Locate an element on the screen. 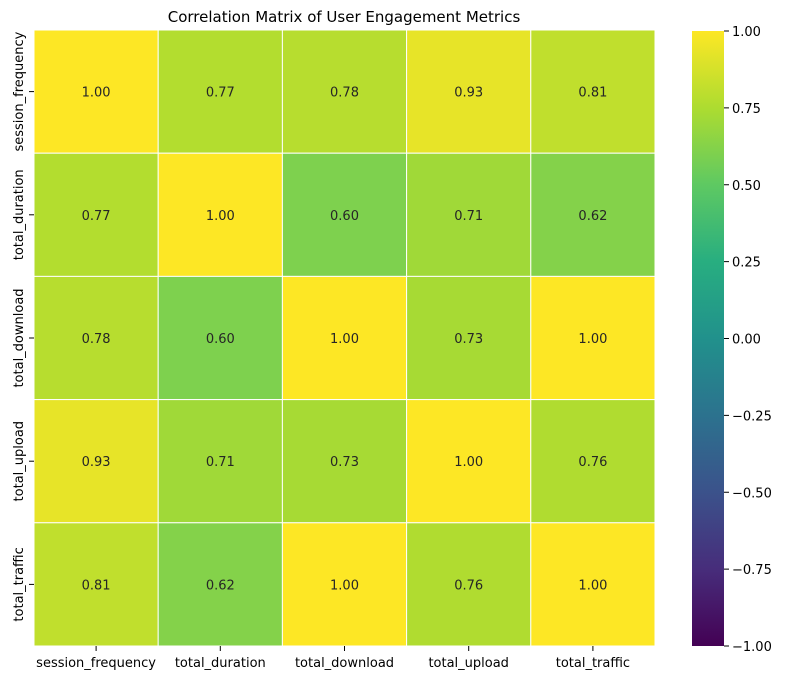  colorbar-tick-label: 1.00 is located at coordinates (746, 32).